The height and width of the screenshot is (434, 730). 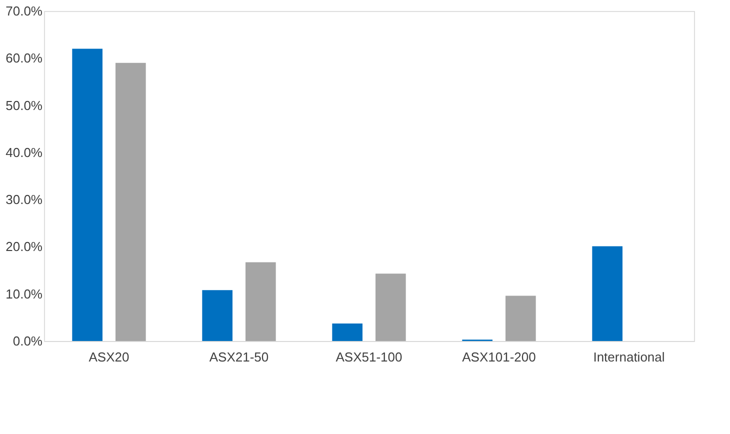 What do you see at coordinates (24, 152) in the screenshot?
I see `y-tick-label: 40.0%` at bounding box center [24, 152].